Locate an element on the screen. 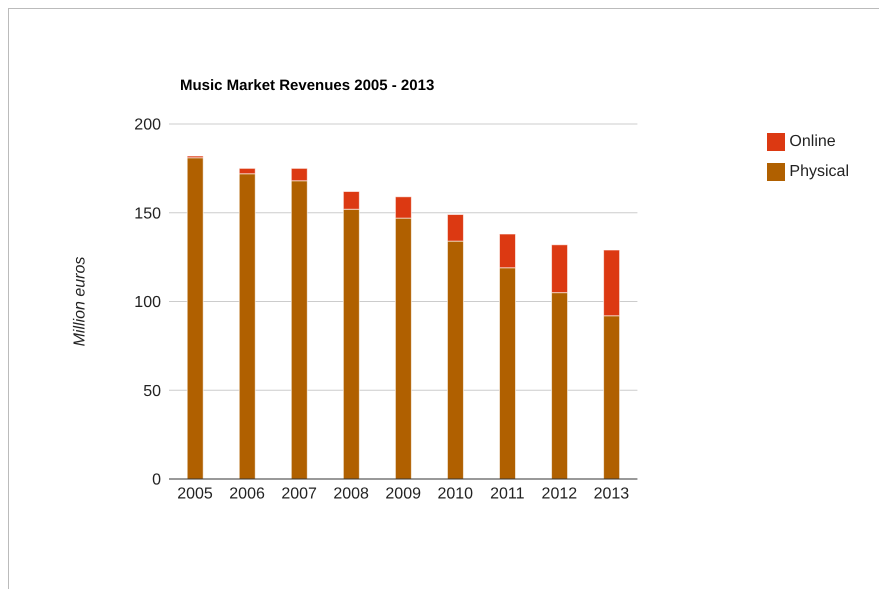  y-tick-label: 0 is located at coordinates (157, 480).